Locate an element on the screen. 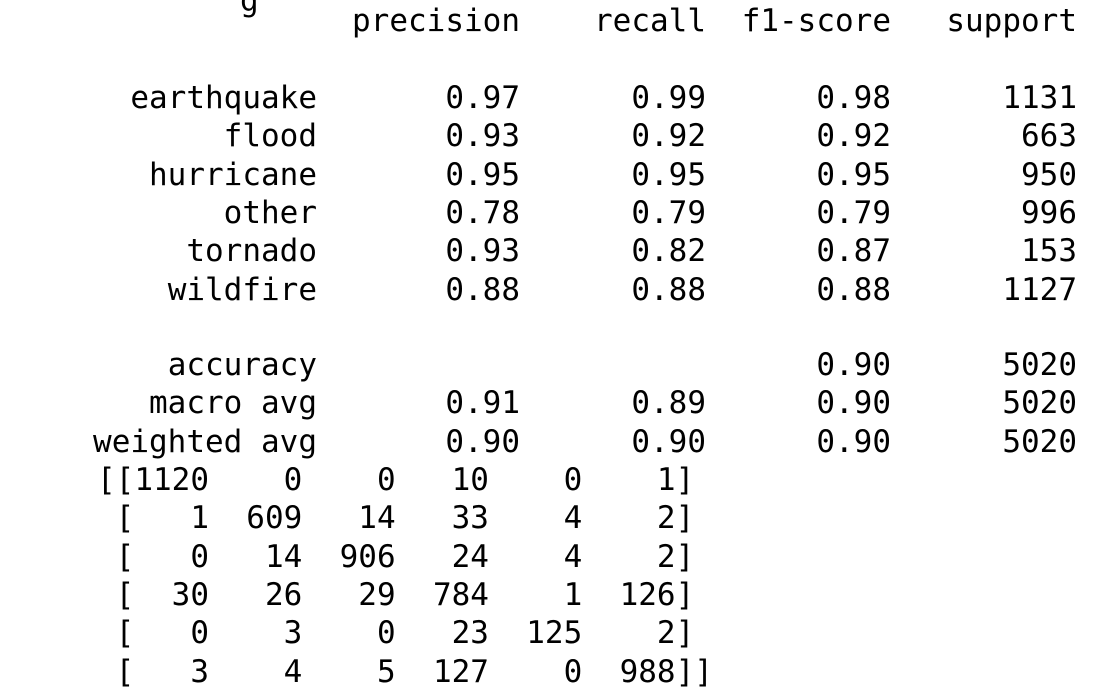 The image size is (1112, 700). header-f1score: f1-score is located at coordinates (816, 21).